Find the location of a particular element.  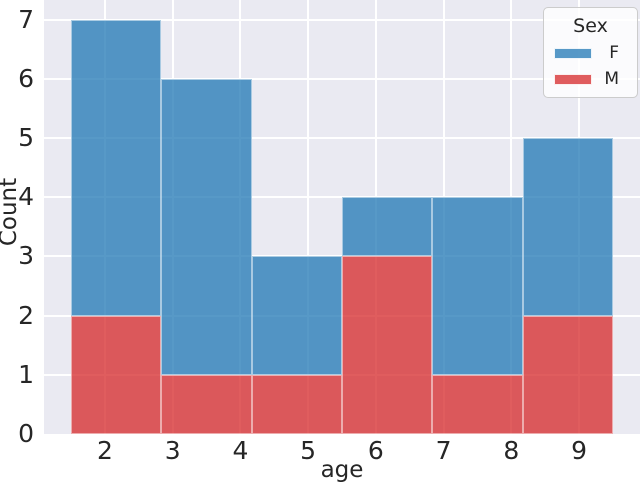

y-tick-label: 6 is located at coordinates (26, 78).